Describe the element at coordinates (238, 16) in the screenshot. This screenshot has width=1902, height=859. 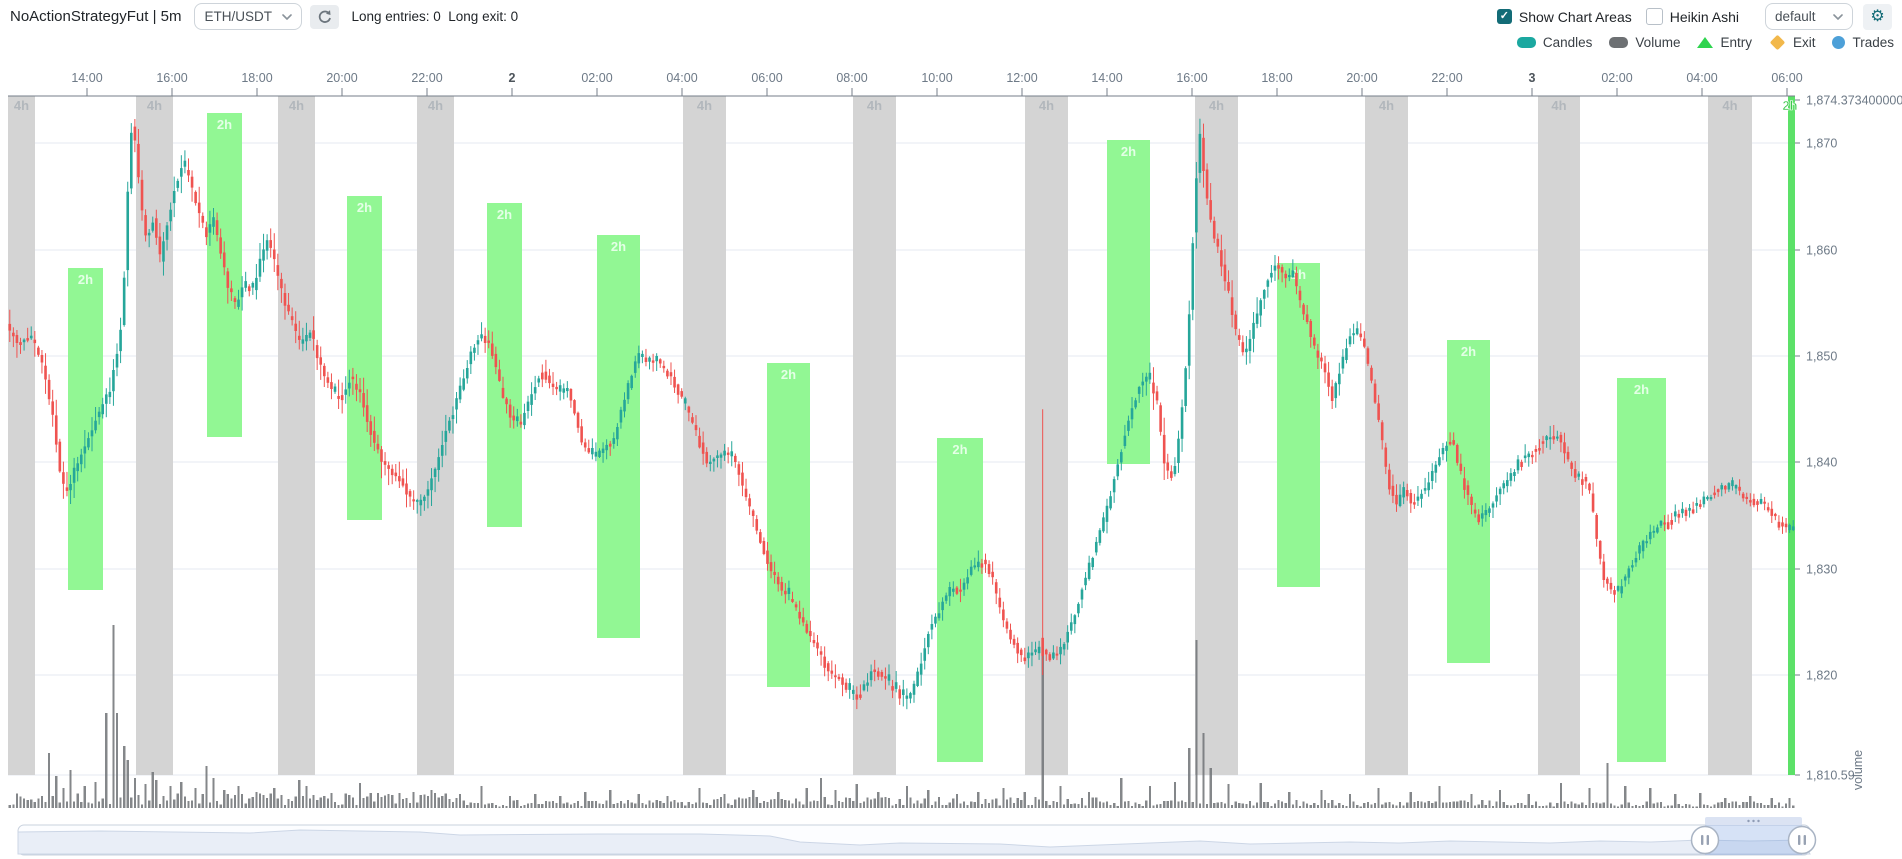
I see `pair-select-value: ETH/USDT` at that location.